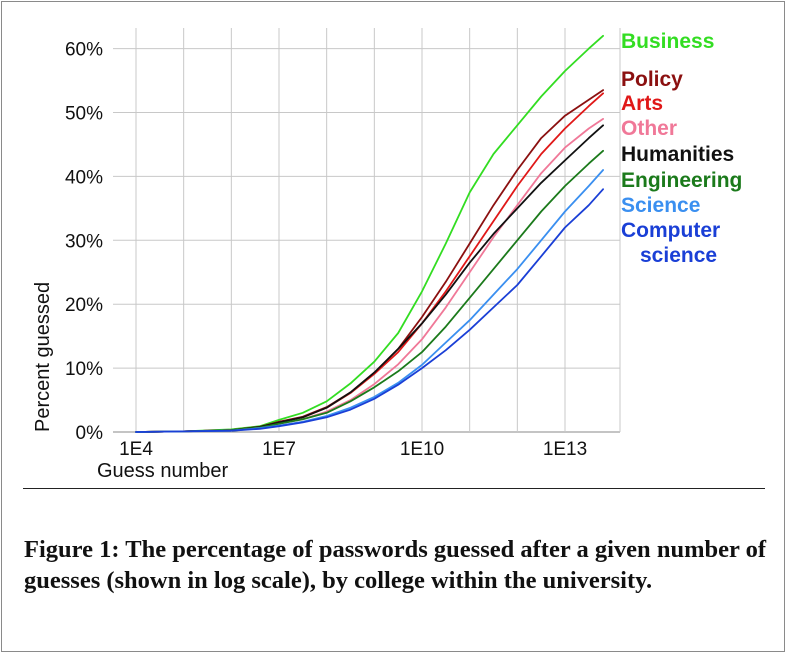 The height and width of the screenshot is (655, 788). I want to click on legend-label: Policy, so click(652, 79).